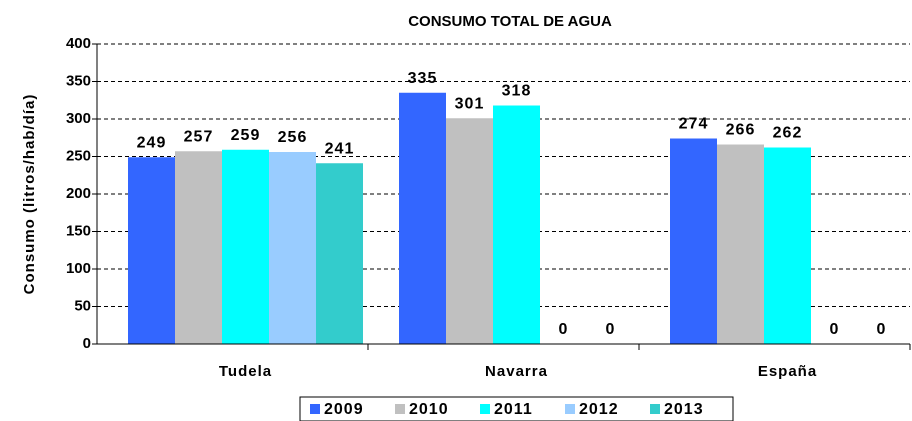 The width and height of the screenshot is (912, 421). I want to click on value-label: 335, so click(423, 78).